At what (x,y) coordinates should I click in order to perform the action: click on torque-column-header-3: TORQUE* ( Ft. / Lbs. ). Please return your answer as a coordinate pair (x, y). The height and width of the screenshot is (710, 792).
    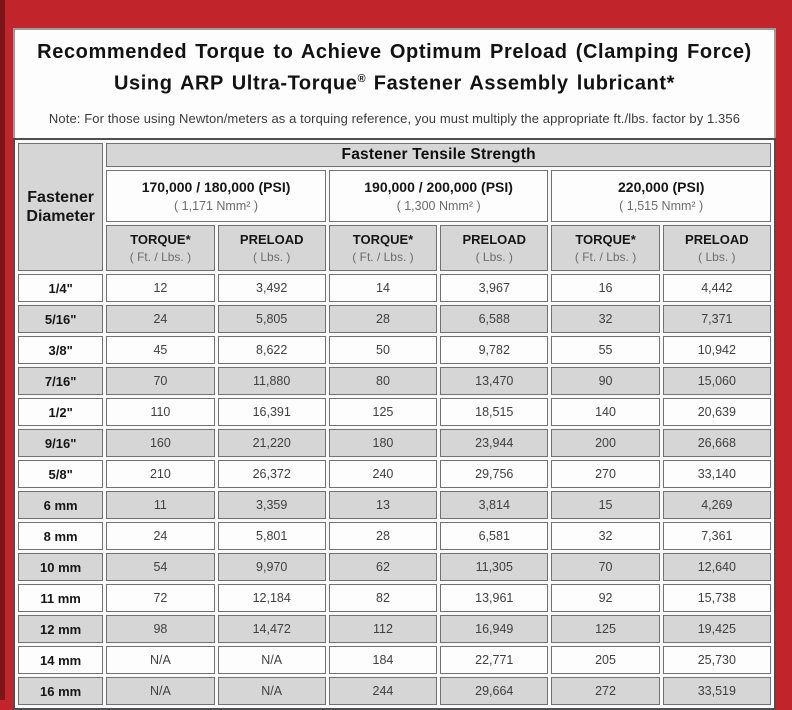
    Looking at the image, I should click on (605, 248).